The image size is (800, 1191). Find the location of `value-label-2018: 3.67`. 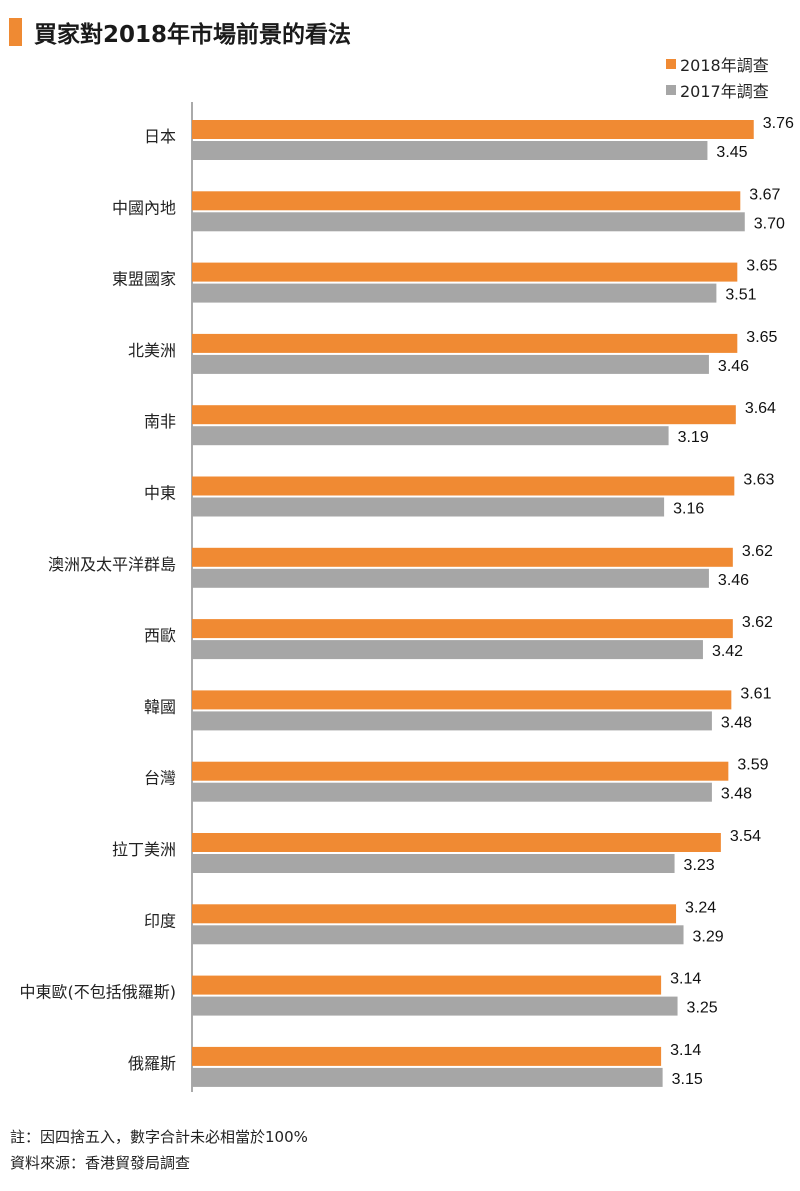

value-label-2018: 3.67 is located at coordinates (764, 194).